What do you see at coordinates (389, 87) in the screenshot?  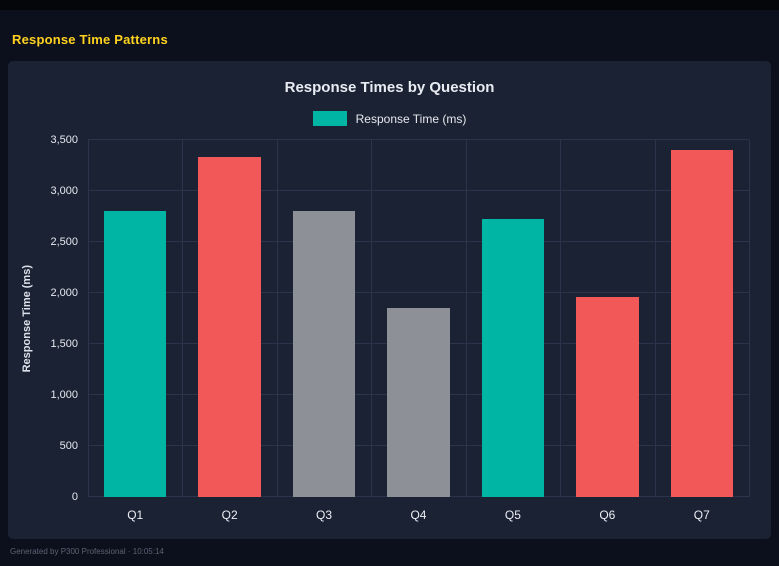 I see `chart-title: Response Times by Question` at bounding box center [389, 87].